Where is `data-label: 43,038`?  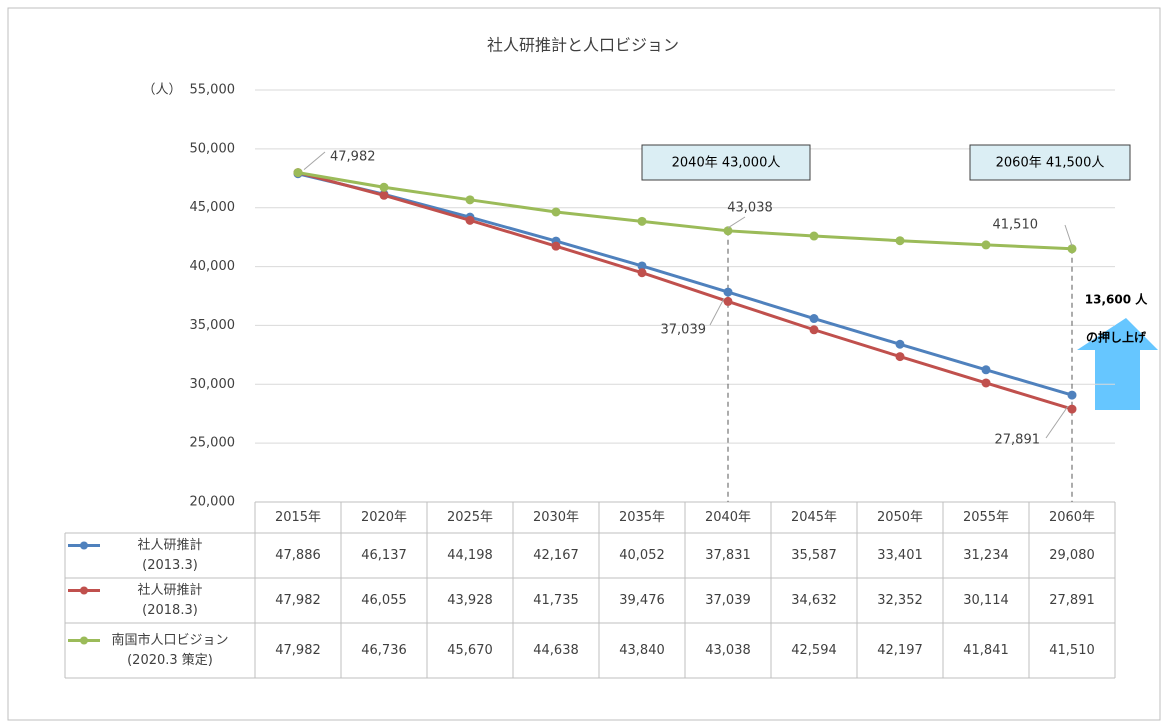
data-label: 43,038 is located at coordinates (750, 208).